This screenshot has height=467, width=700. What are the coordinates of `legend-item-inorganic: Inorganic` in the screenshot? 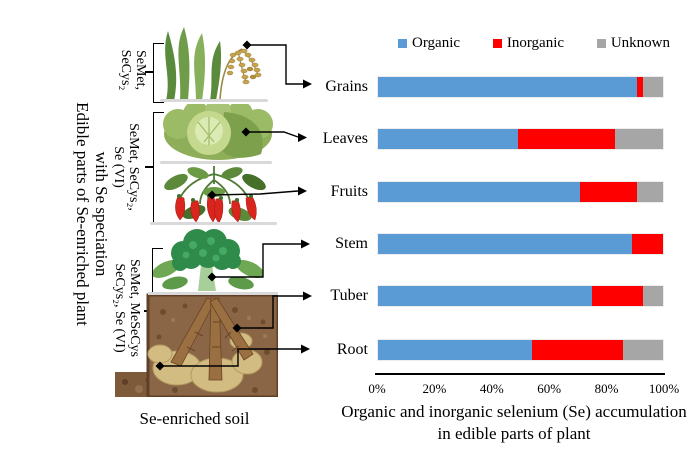 It's located at (528, 43).